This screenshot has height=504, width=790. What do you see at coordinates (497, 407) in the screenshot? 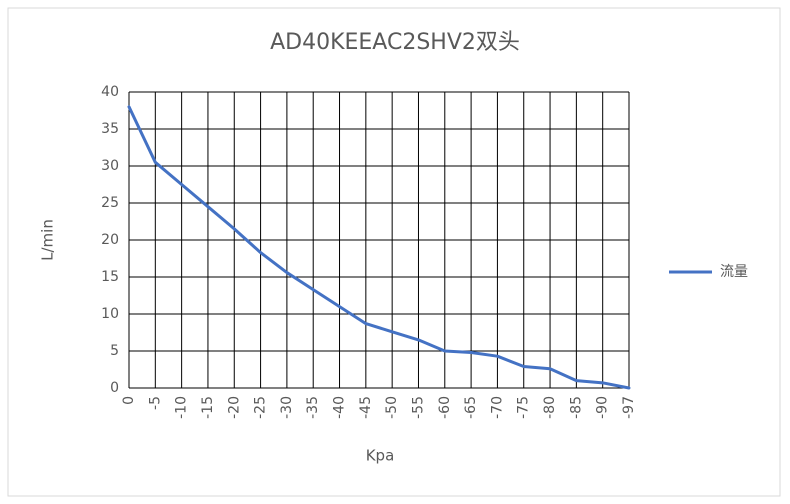
I see `x-tick-label: -70` at bounding box center [497, 407].